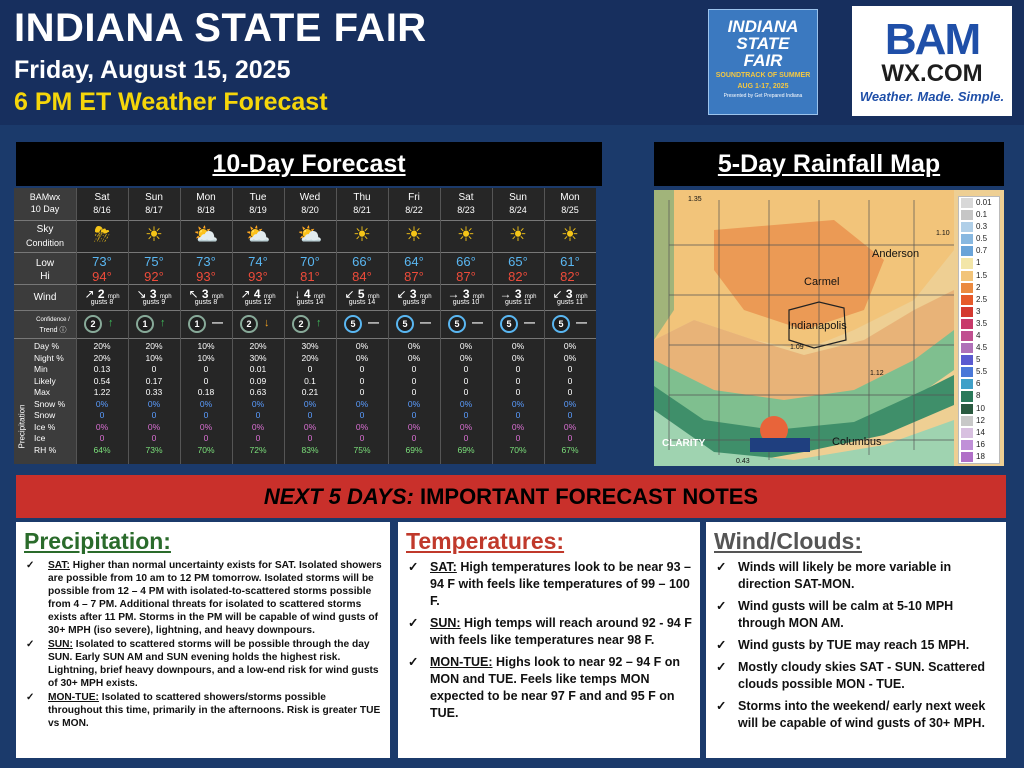  What do you see at coordinates (102, 369) in the screenshot?
I see `precip-value: 0.13` at bounding box center [102, 369].